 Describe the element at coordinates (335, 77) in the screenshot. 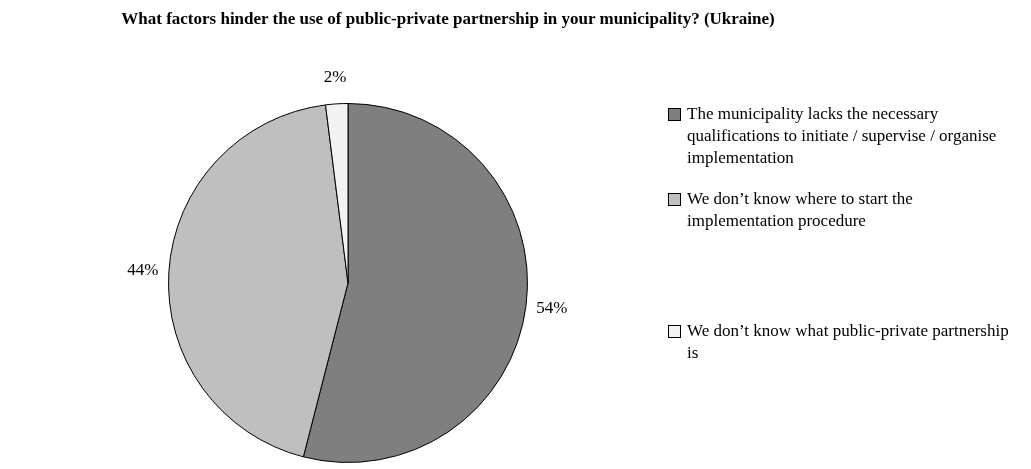

I see `data-label: 2%` at that location.